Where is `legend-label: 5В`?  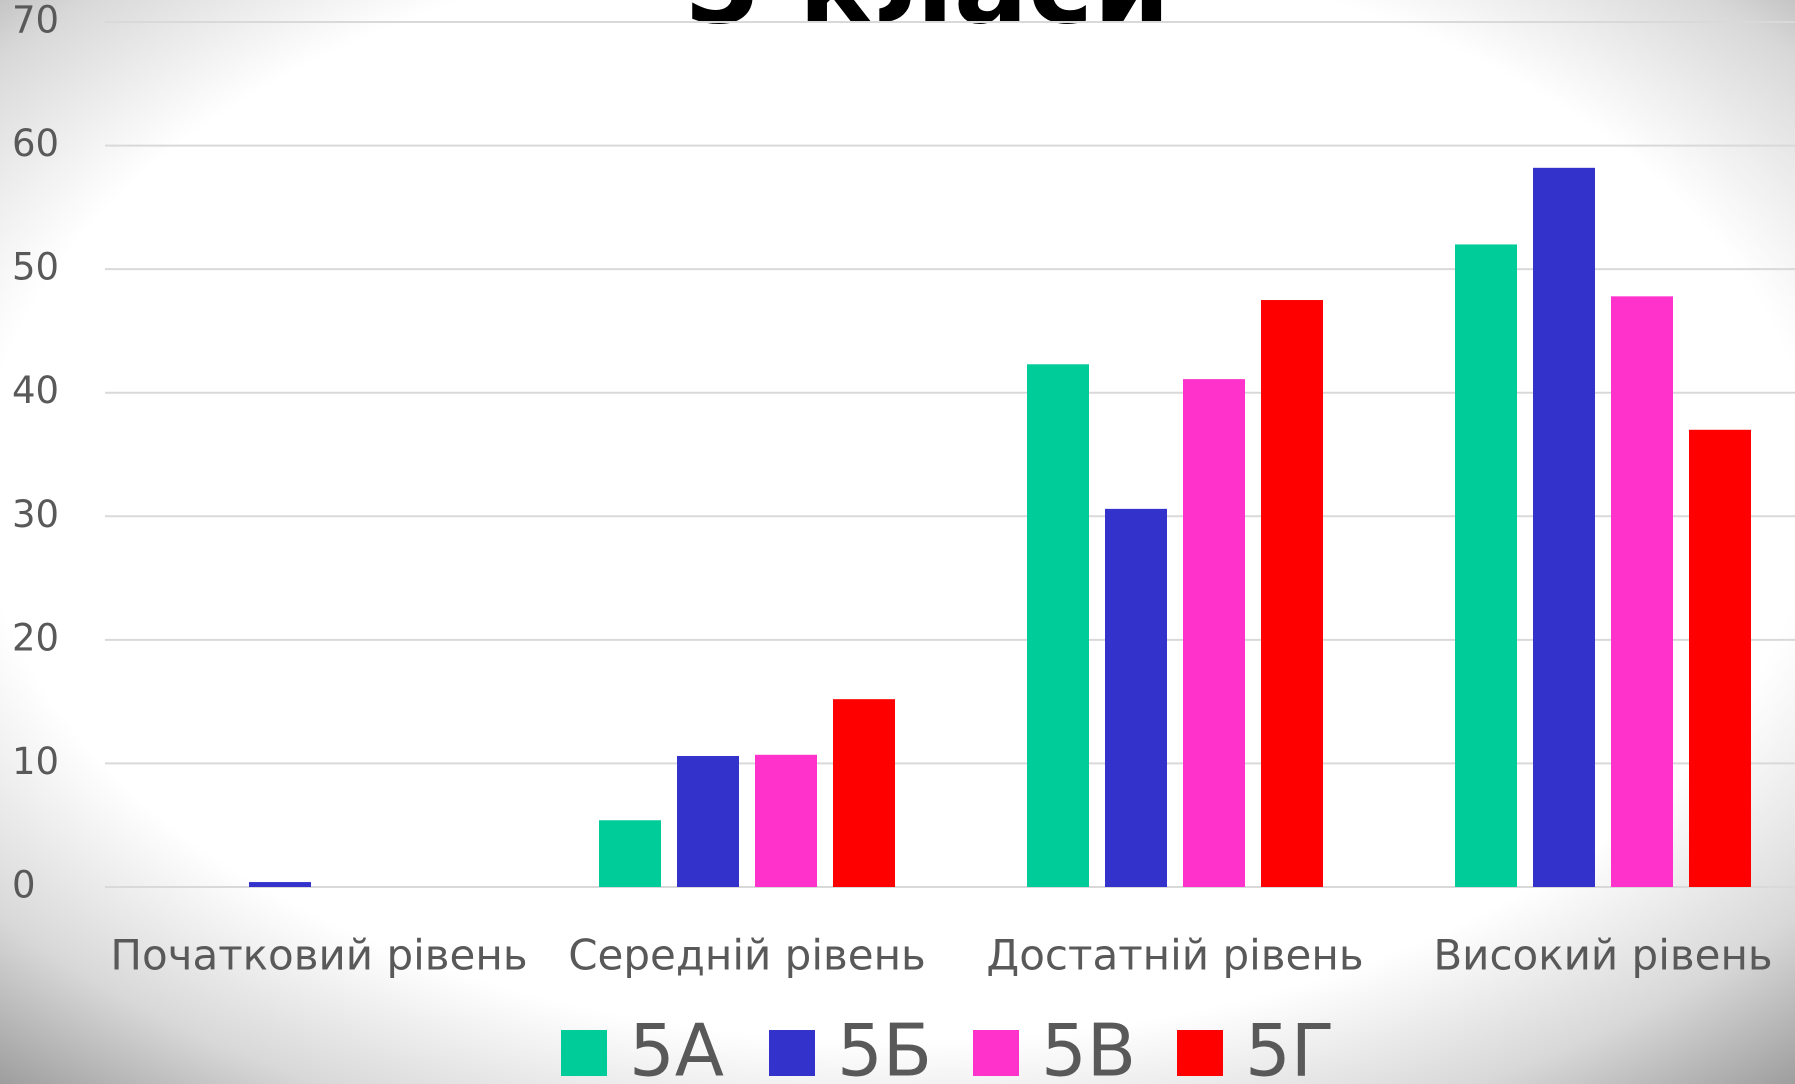
legend-label: 5В is located at coordinates (1088, 1046).